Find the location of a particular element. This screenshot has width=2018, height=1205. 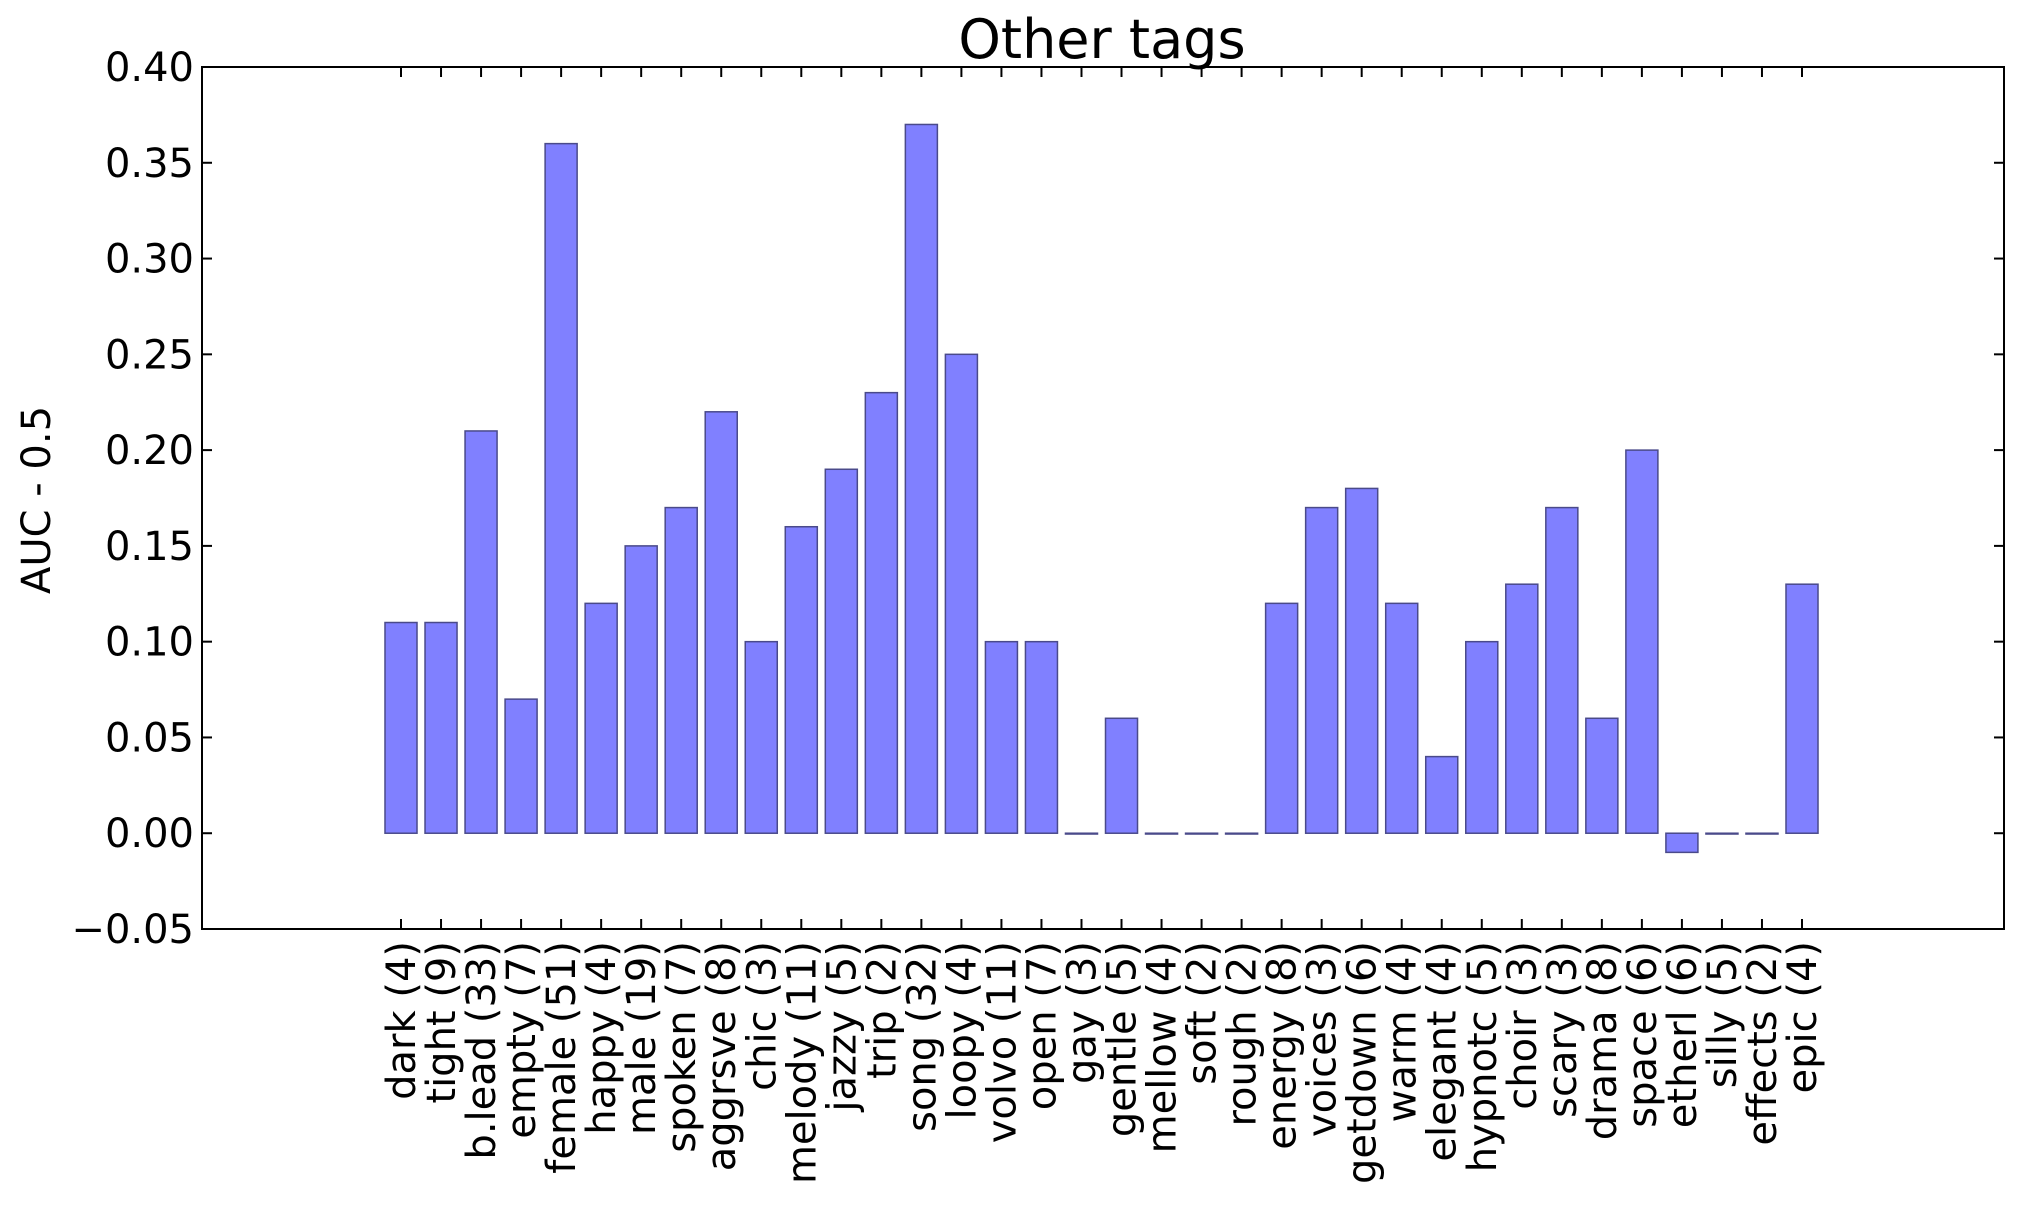

x-tick-label: rough (2) is located at coordinates (1243, 1034).